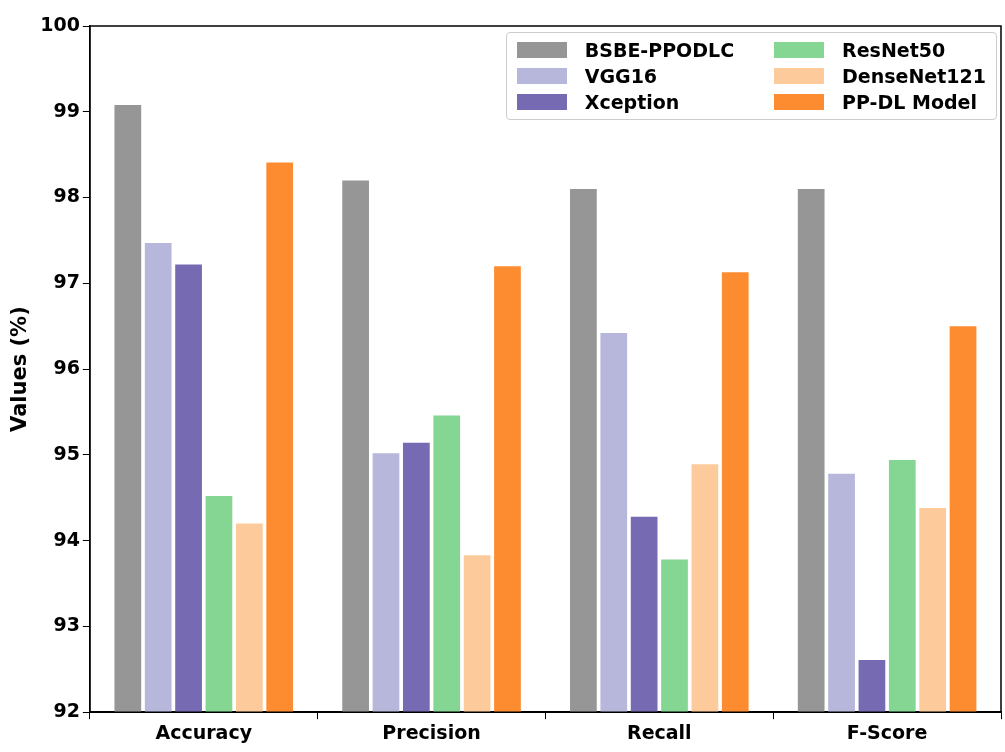 This screenshot has width=1005, height=752. I want to click on legend-label: Xception, so click(632, 102).